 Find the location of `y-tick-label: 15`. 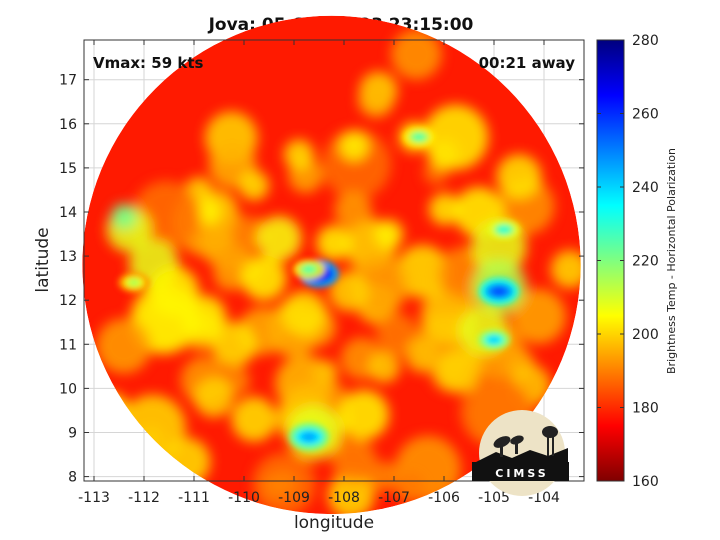

y-tick-label: 15 is located at coordinates (68, 169).